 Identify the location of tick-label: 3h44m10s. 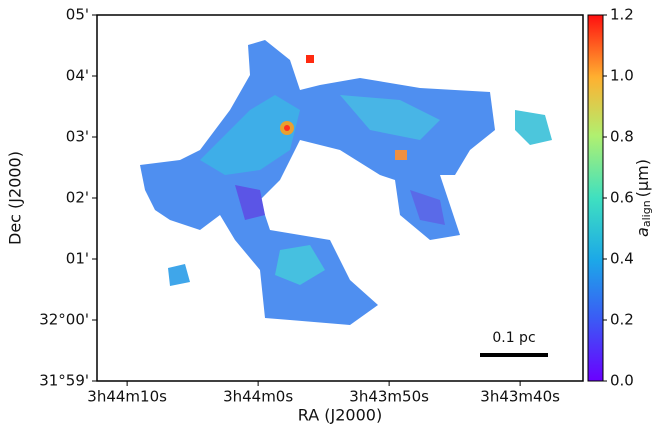
(127, 397).